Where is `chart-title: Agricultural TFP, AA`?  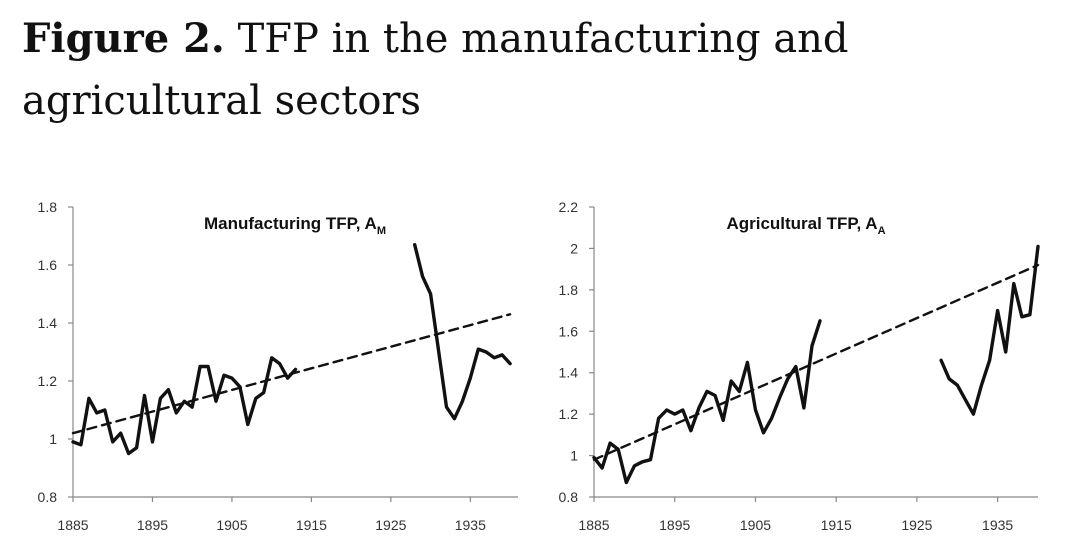
chart-title: Agricultural TFP, AA is located at coordinates (805, 225).